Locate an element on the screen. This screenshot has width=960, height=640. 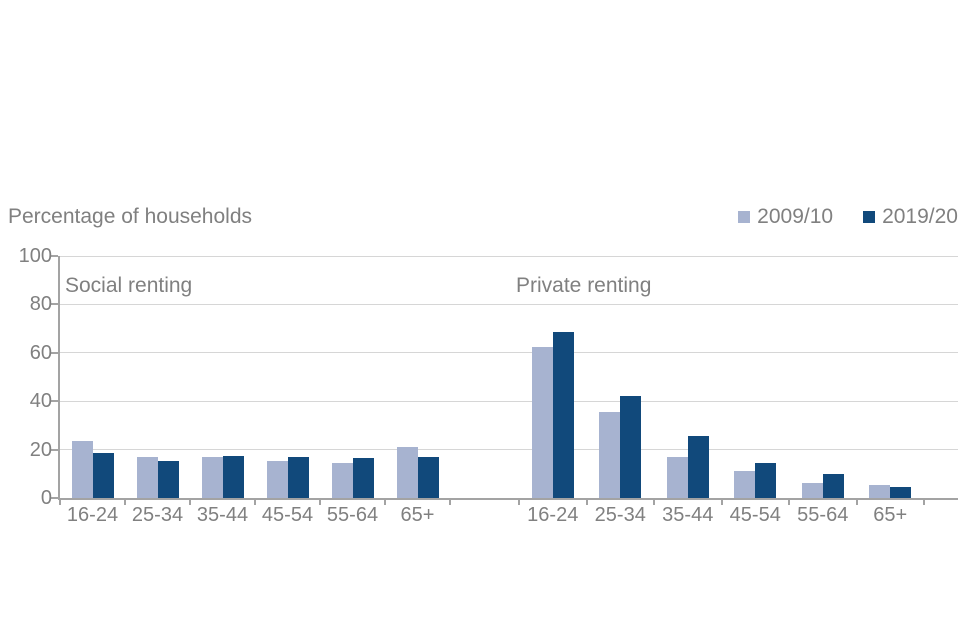
legend-item-2009-10: 2009/10 is located at coordinates (785, 217).